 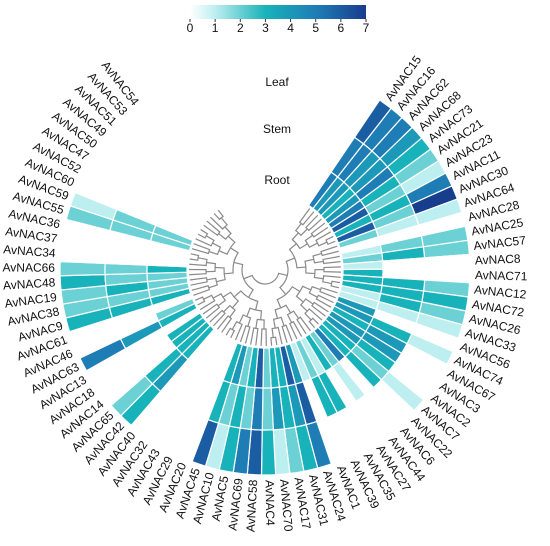 I want to click on gene-label: AvNAC58, so click(x=252, y=505).